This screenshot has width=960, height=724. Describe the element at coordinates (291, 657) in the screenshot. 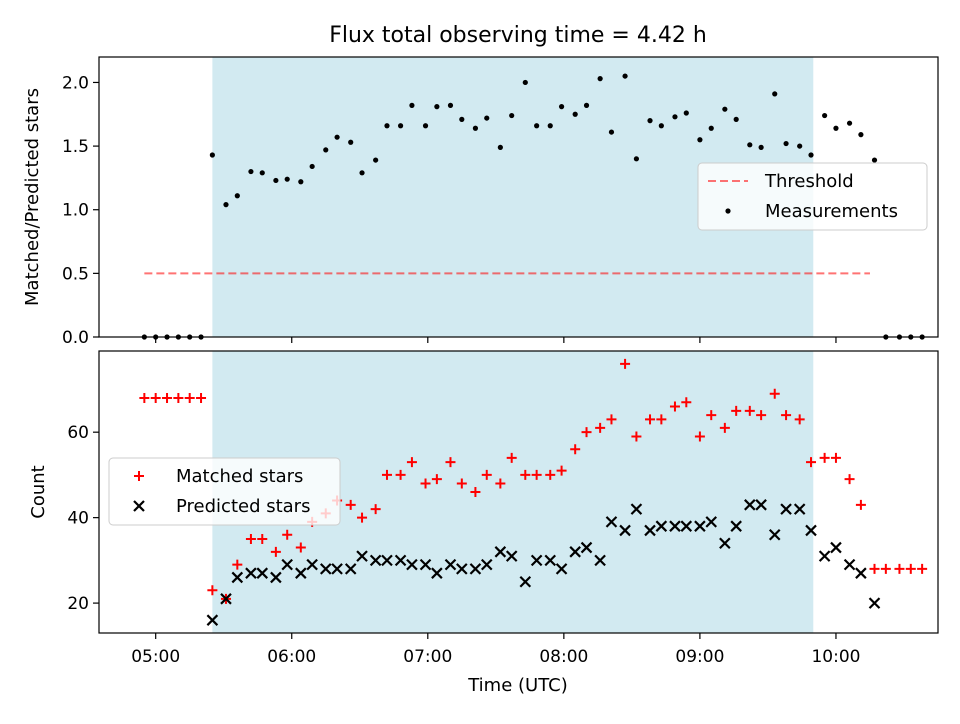

I see `x-tick-label: 06:00` at that location.